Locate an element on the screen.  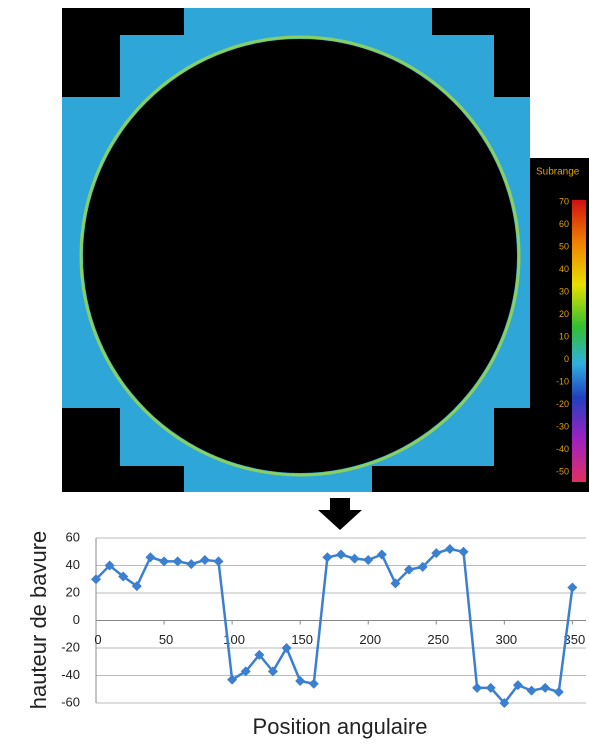
colorbar-label: Subrange is located at coordinates (558, 172).